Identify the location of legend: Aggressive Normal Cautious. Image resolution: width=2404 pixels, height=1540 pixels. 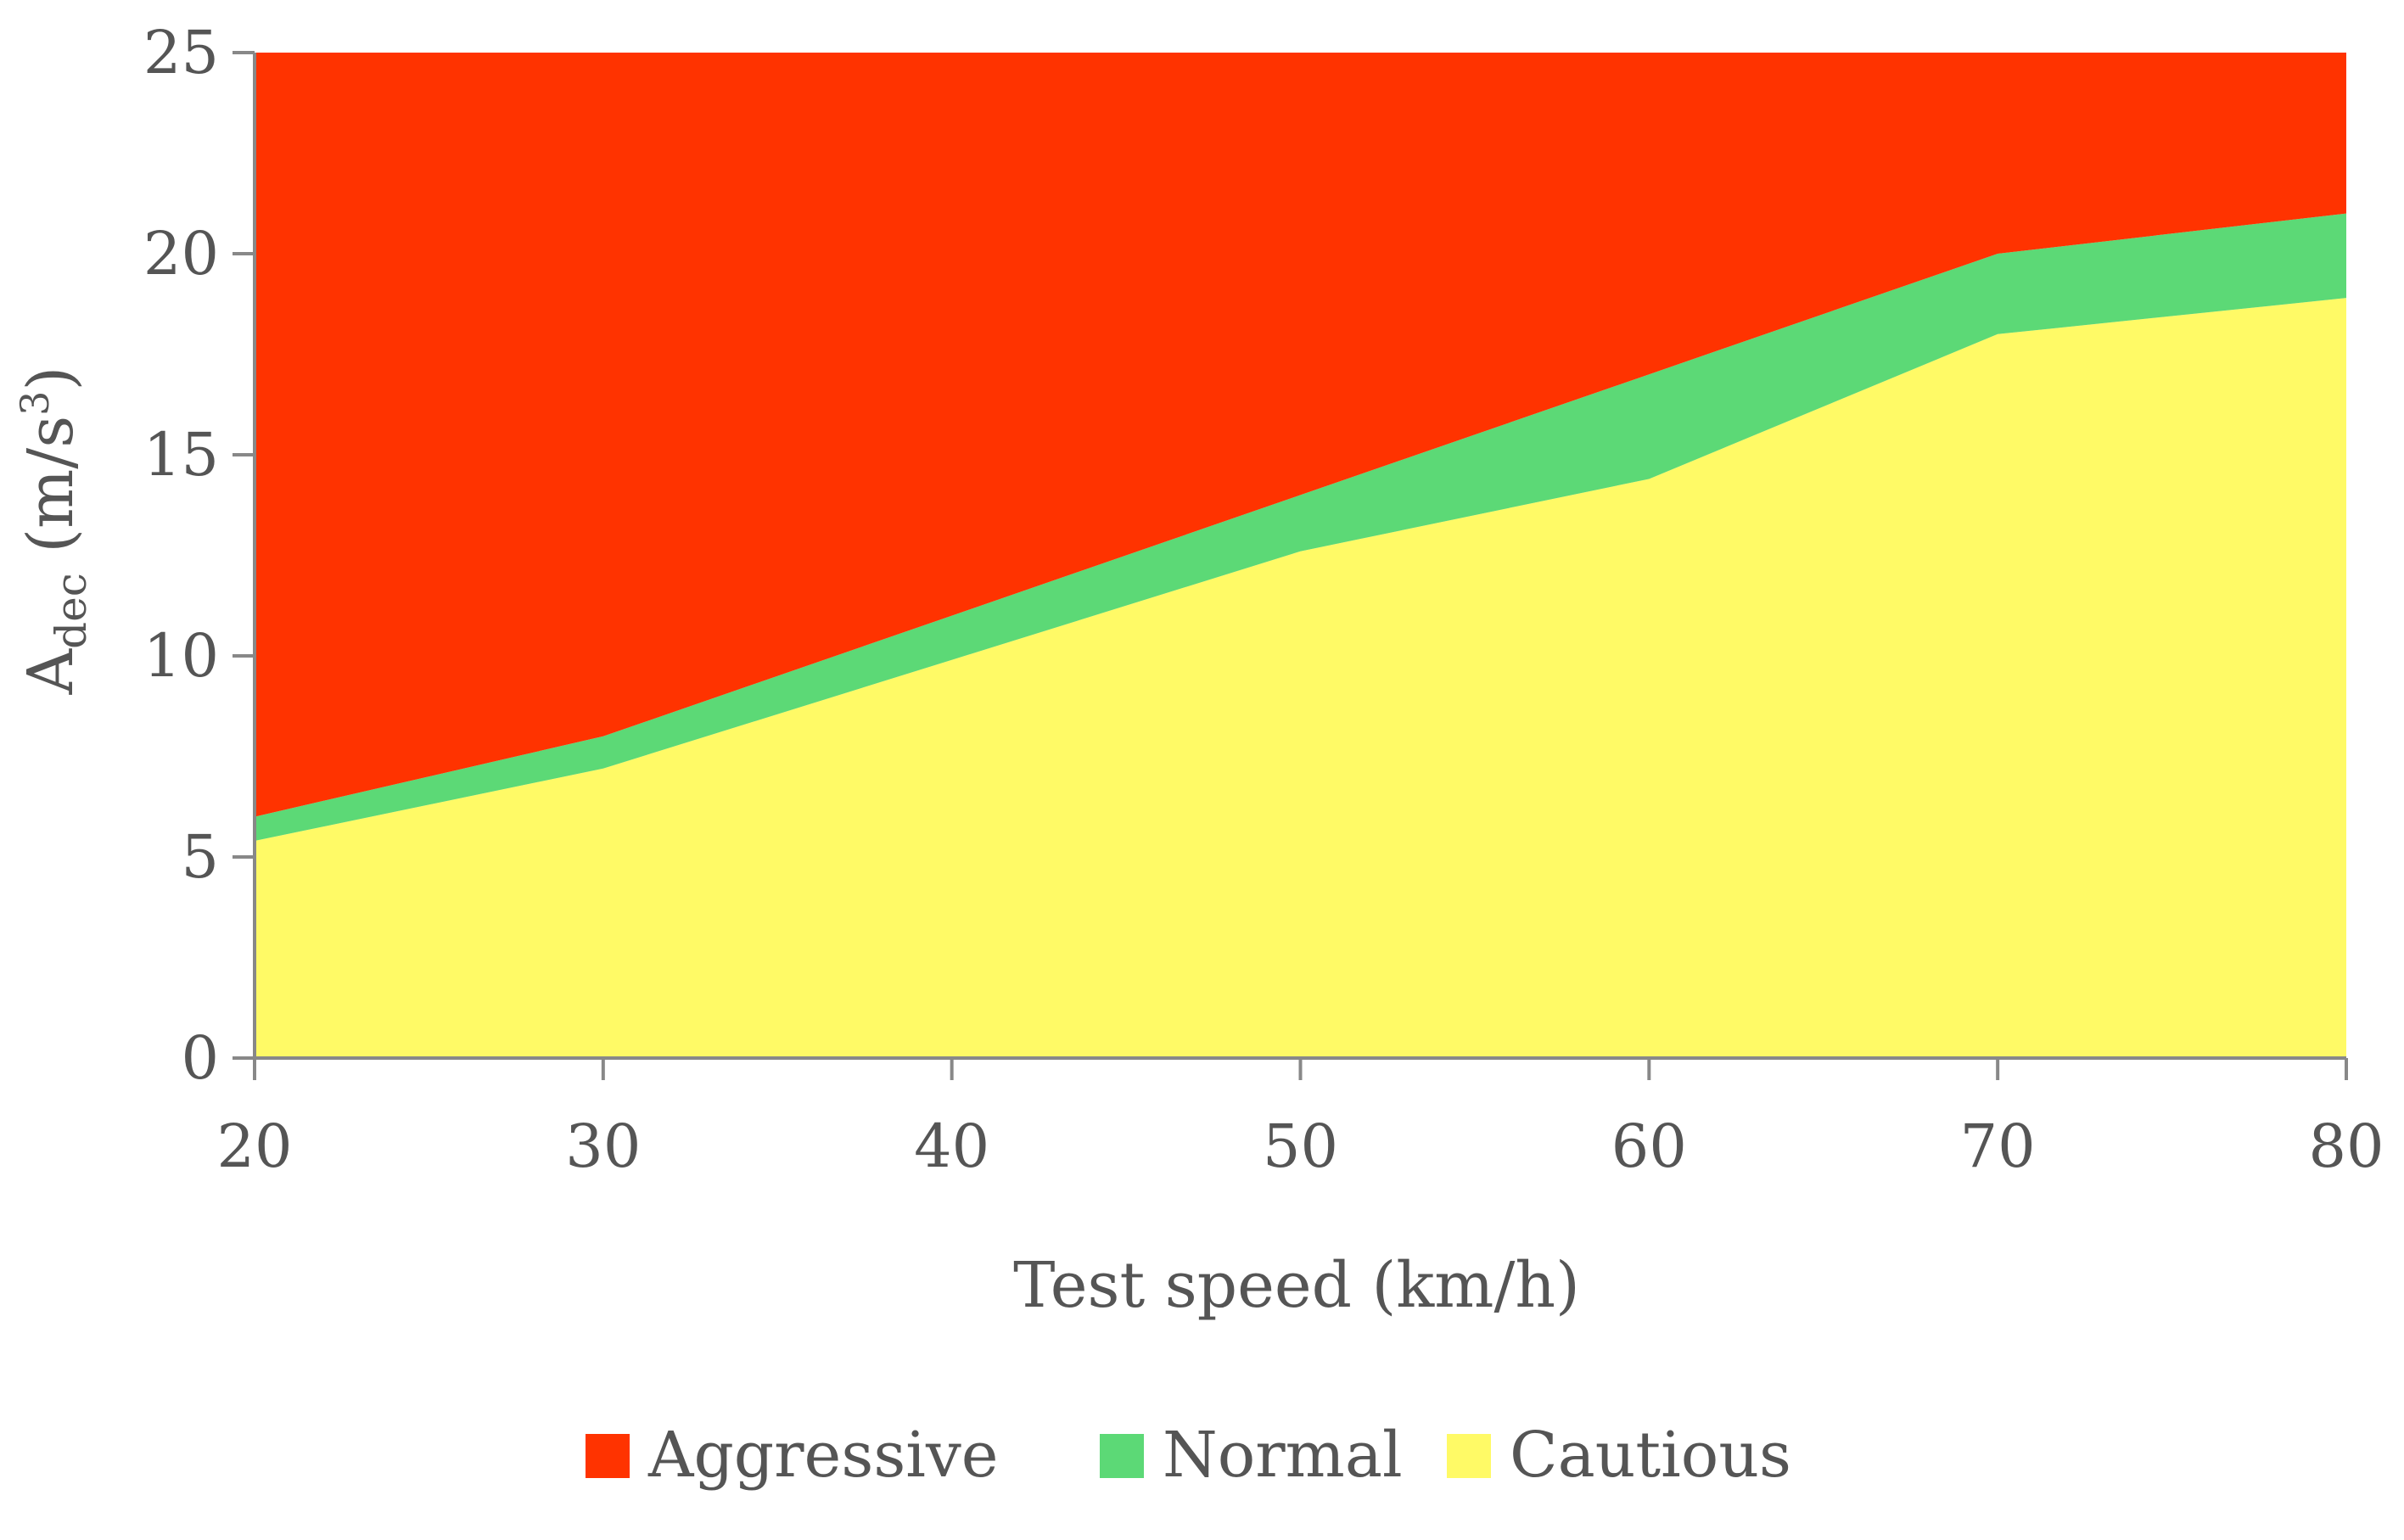
(1188, 1455).